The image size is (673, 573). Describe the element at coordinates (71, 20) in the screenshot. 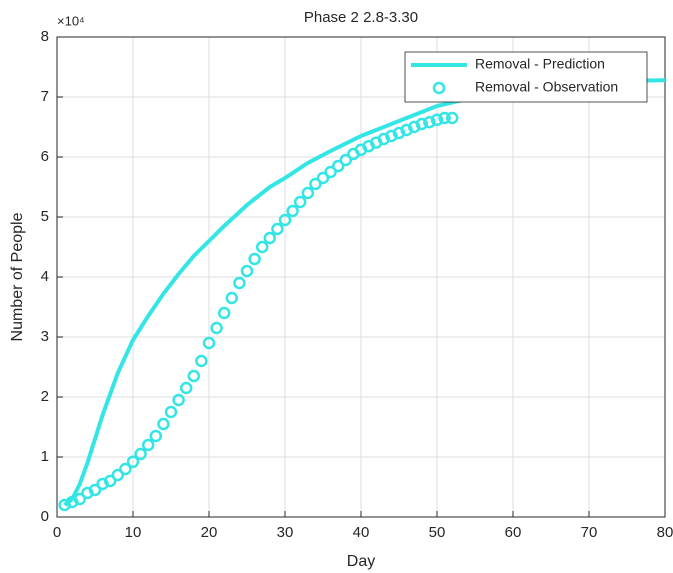

I see `y-multiplier: ×10⁴` at that location.